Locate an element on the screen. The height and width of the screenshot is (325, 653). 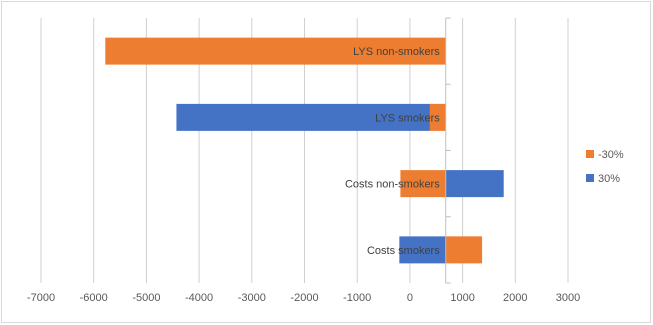
x-tick-label--4000: -4000 is located at coordinates (199, 298).